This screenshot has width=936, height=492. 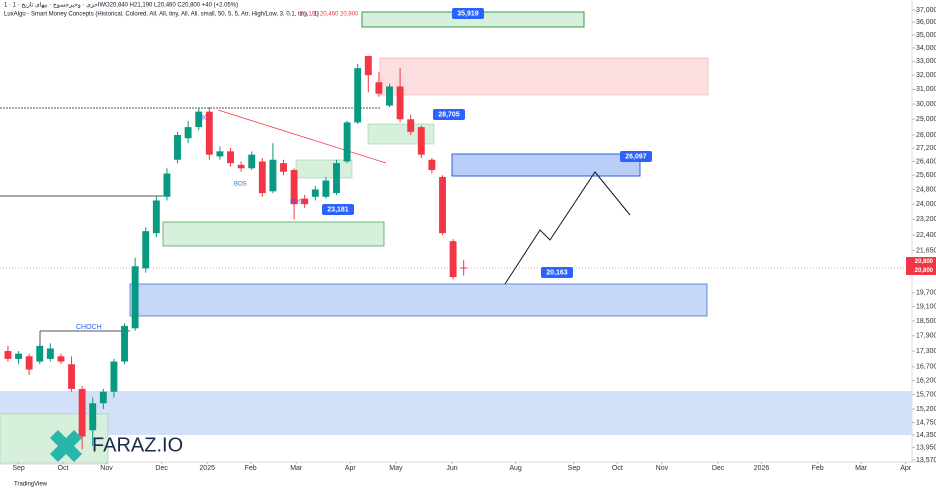 I want to click on x-tick-label: Apr, so click(x=906, y=468).